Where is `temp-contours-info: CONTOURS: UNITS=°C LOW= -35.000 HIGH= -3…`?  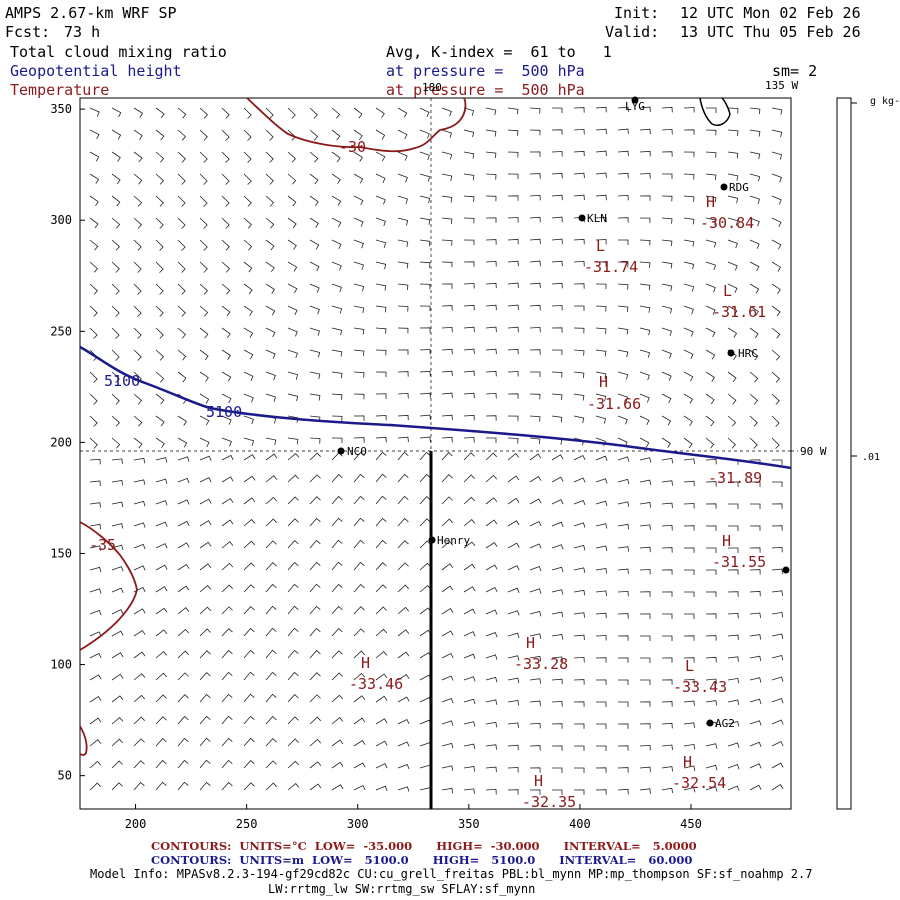 temp-contours-info: CONTOURS: UNITS=°C LOW= -35.000 HIGH= -3… is located at coordinates (424, 846).